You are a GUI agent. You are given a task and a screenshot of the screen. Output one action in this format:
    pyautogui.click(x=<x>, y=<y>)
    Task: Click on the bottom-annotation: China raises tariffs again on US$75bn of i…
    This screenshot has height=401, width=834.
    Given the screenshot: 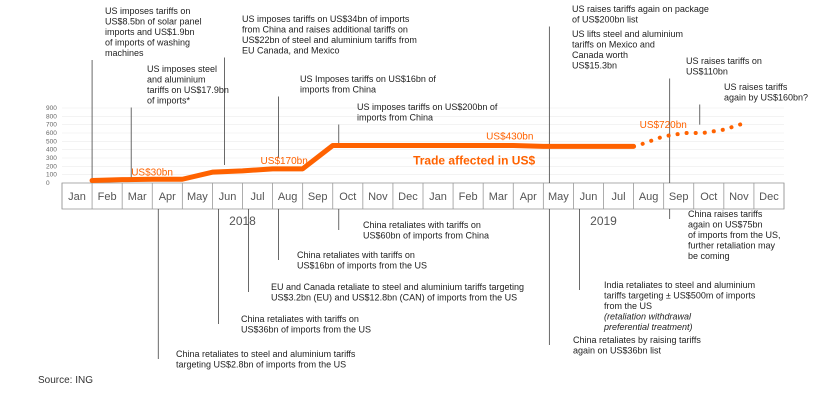 What is the action you would take?
    pyautogui.click(x=734, y=235)
    